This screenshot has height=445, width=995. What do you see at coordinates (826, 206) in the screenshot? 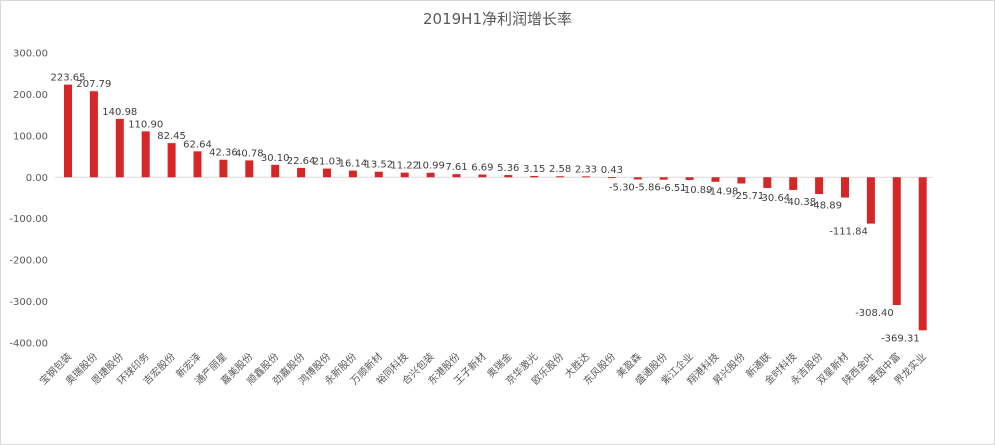
I see `data-label: -48.89` at bounding box center [826, 206].